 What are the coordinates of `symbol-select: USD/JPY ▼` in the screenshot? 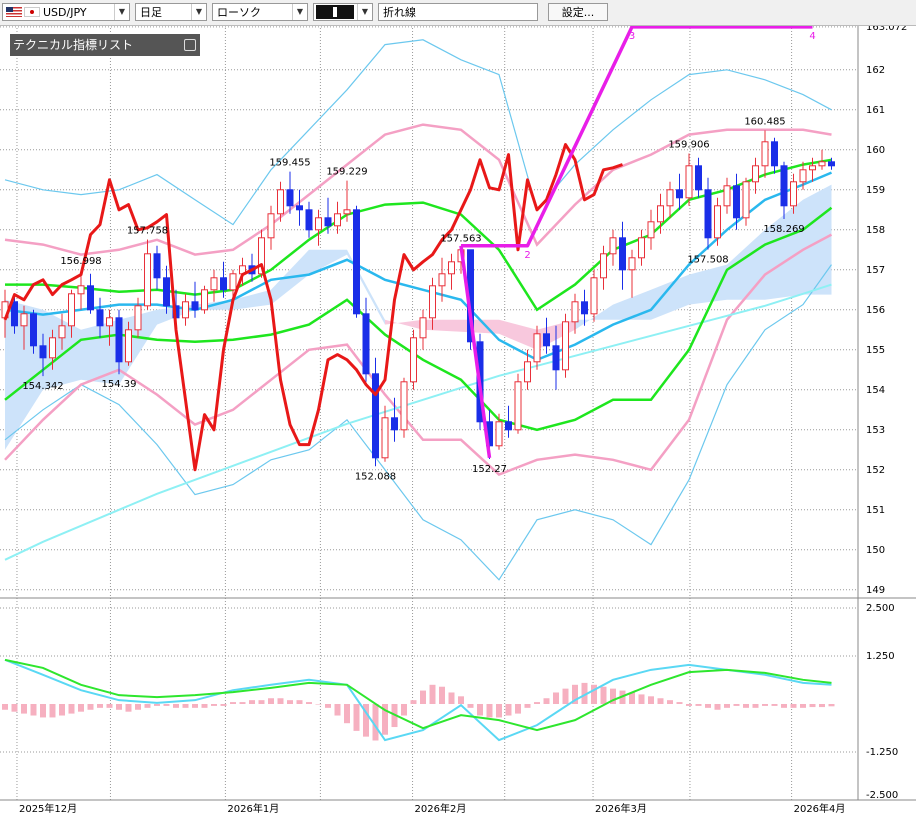 It's located at (66, 12).